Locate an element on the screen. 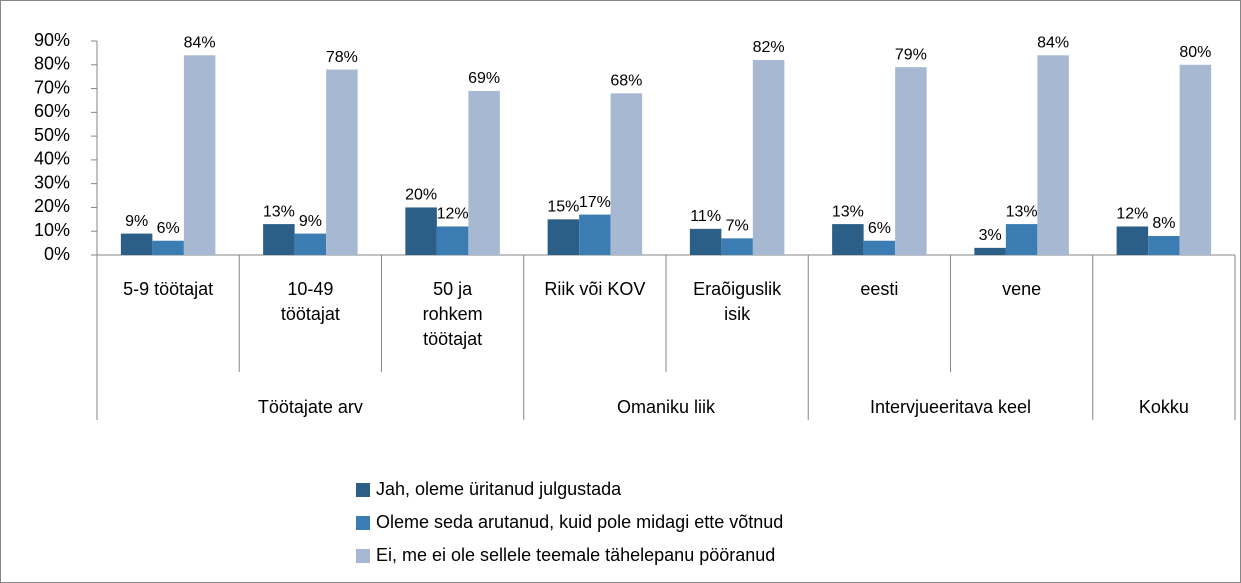 This screenshot has width=1241, height=583. y-tick-label: 50% is located at coordinates (52, 135).